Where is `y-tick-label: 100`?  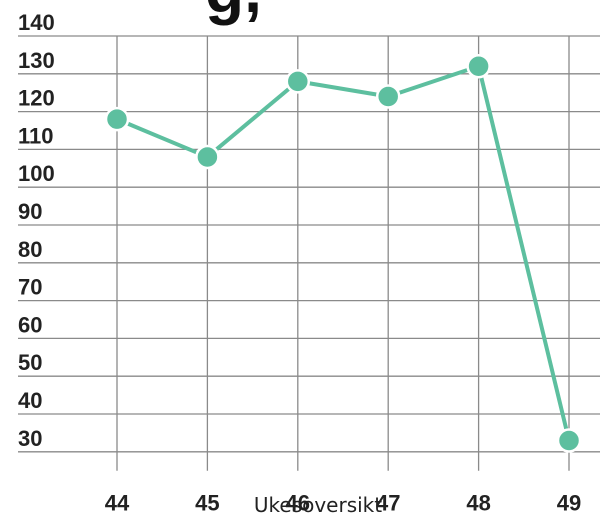 y-tick-label: 100 is located at coordinates (36, 173).